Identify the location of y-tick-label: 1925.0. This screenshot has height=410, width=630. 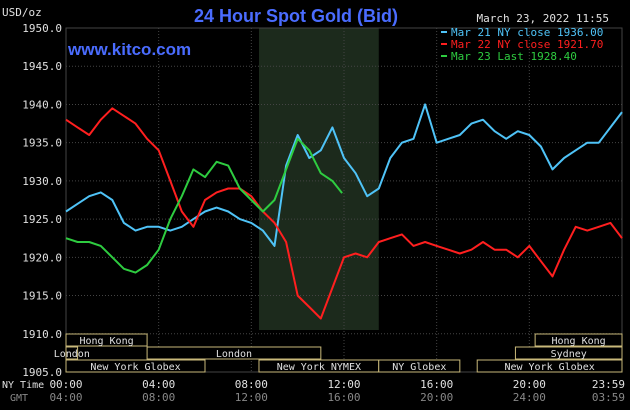
(42, 219).